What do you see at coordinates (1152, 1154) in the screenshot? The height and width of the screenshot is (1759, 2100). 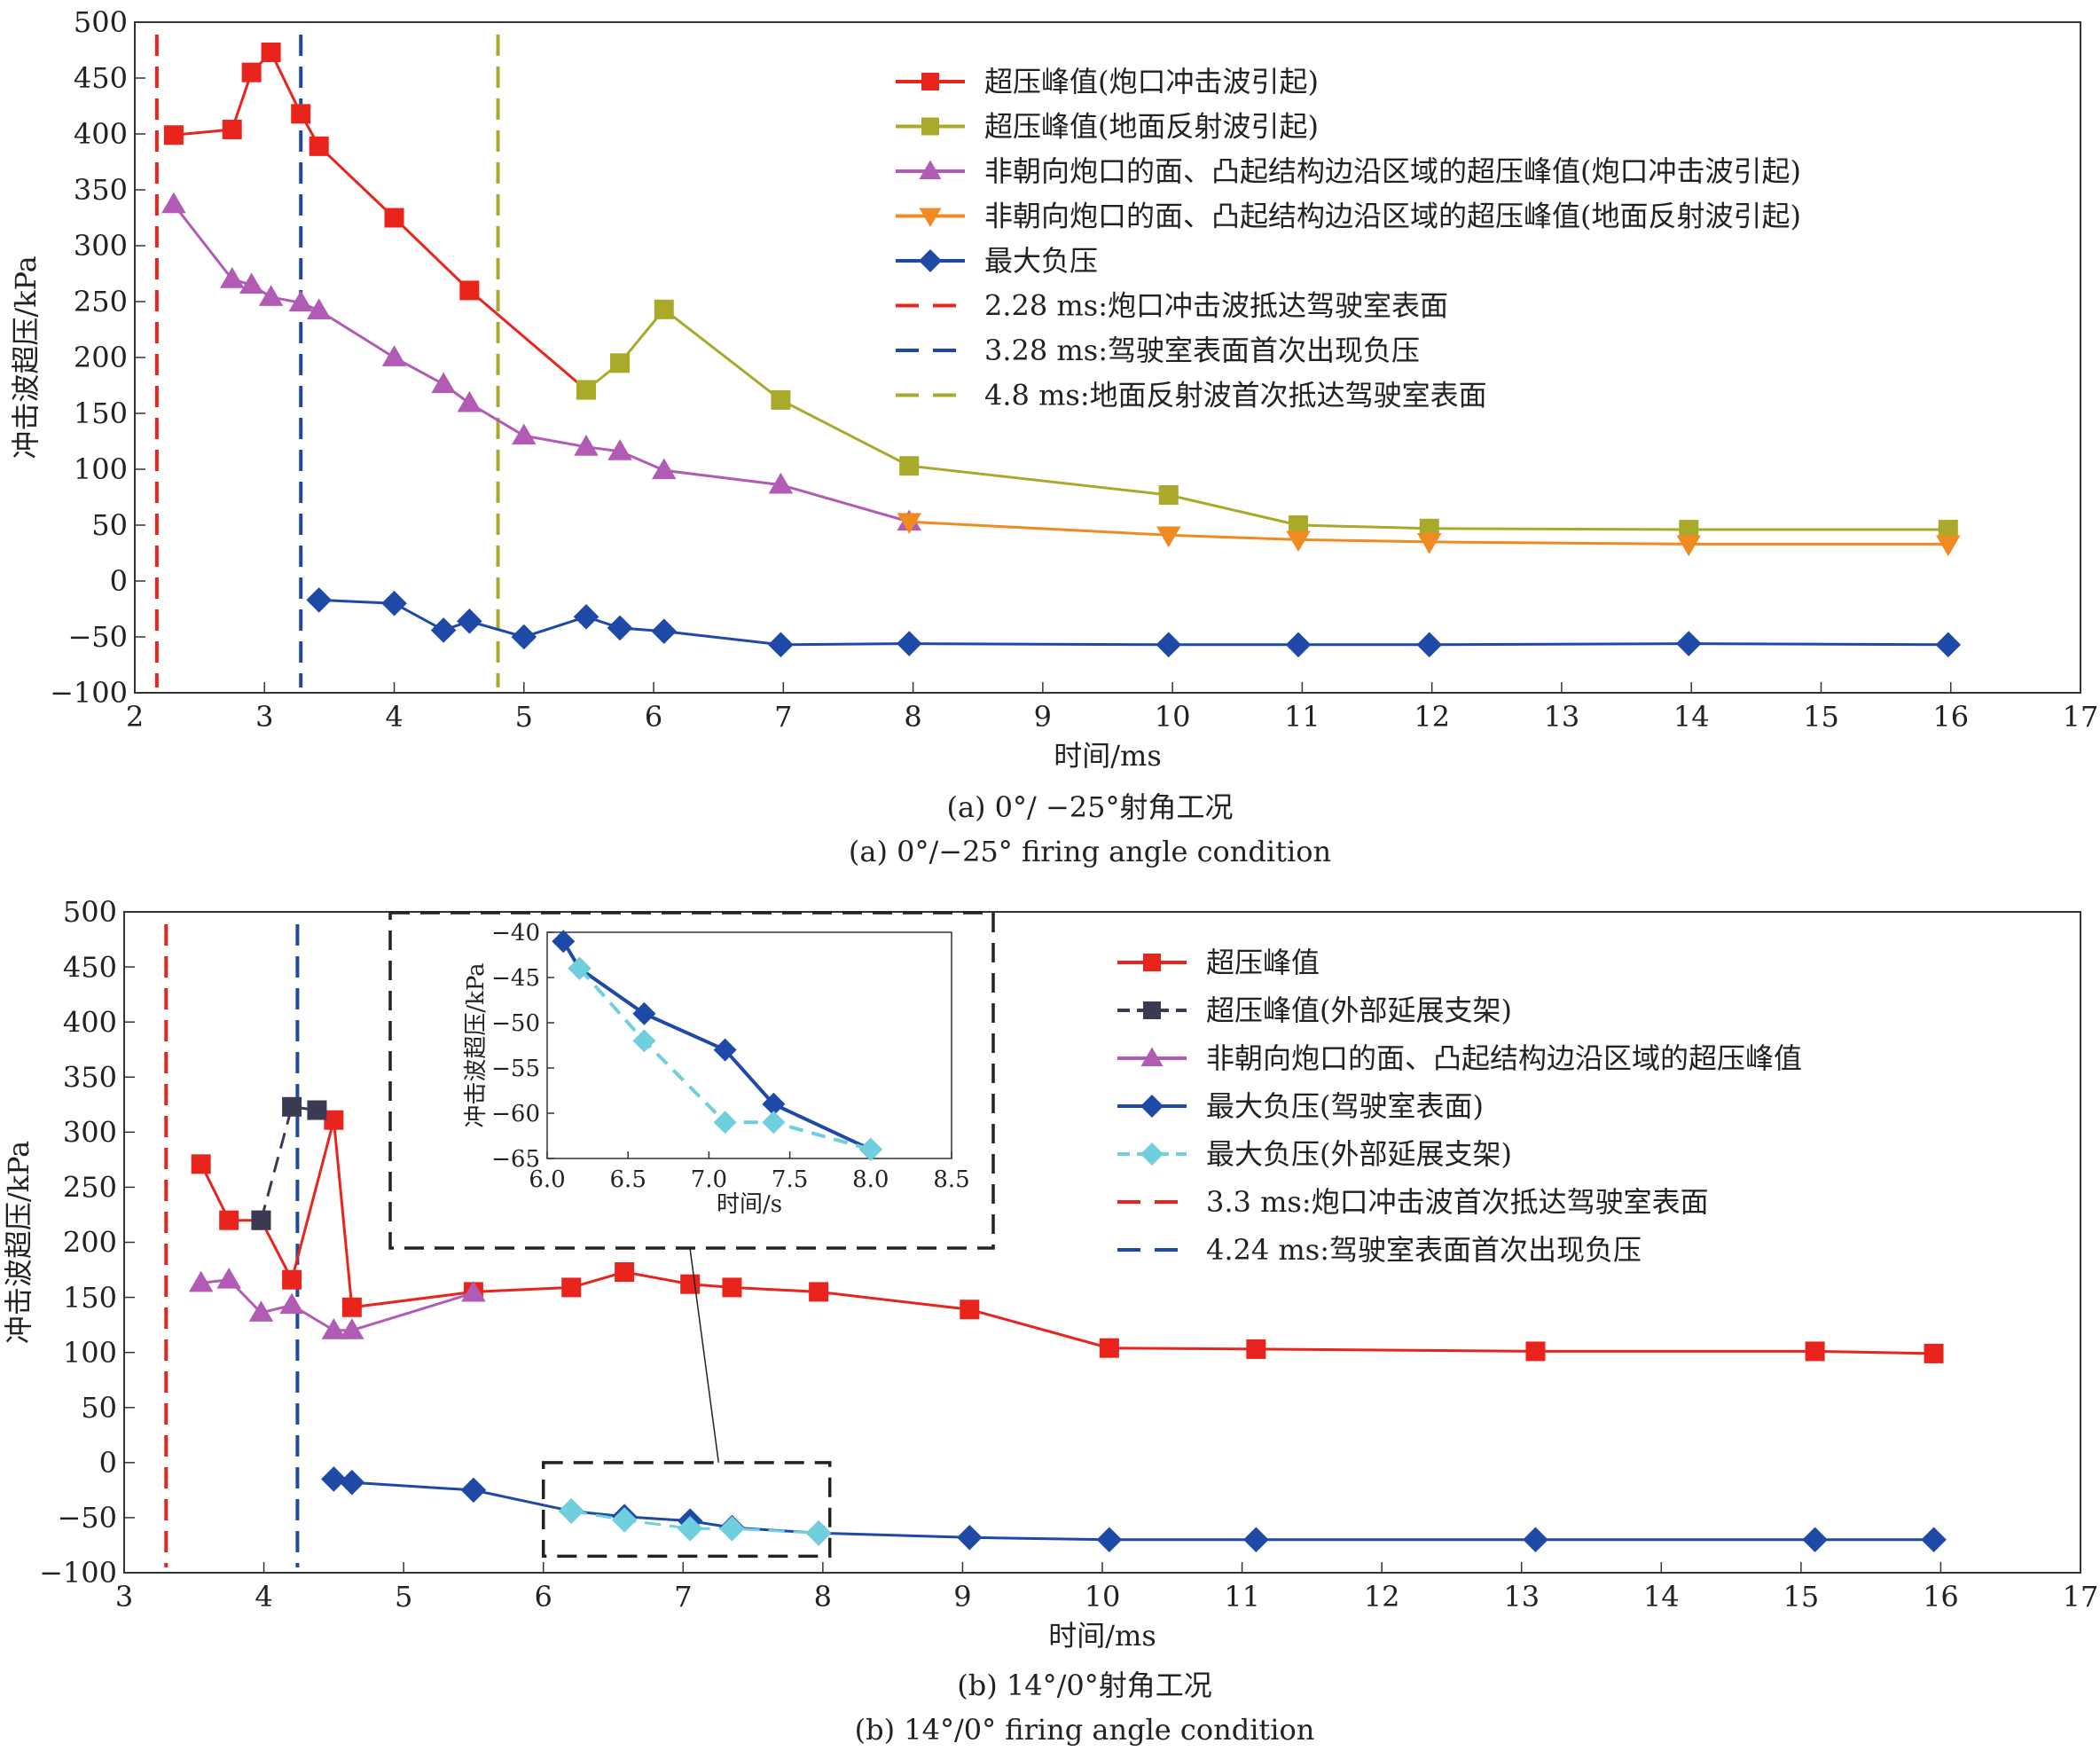 I see `legend-marker` at bounding box center [1152, 1154].